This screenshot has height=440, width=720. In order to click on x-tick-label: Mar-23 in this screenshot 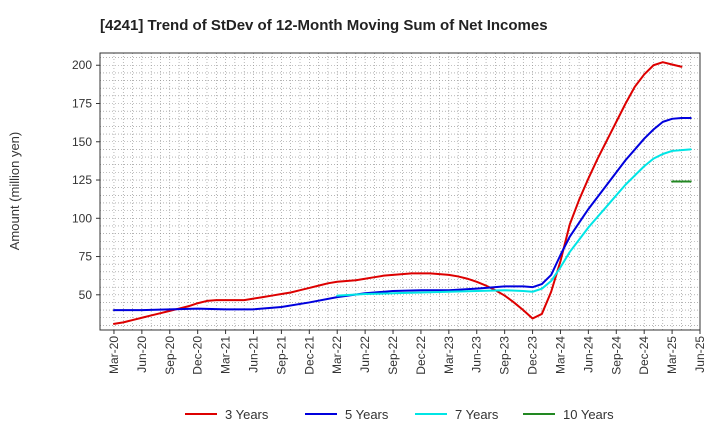, I will do `click(449, 355)`.